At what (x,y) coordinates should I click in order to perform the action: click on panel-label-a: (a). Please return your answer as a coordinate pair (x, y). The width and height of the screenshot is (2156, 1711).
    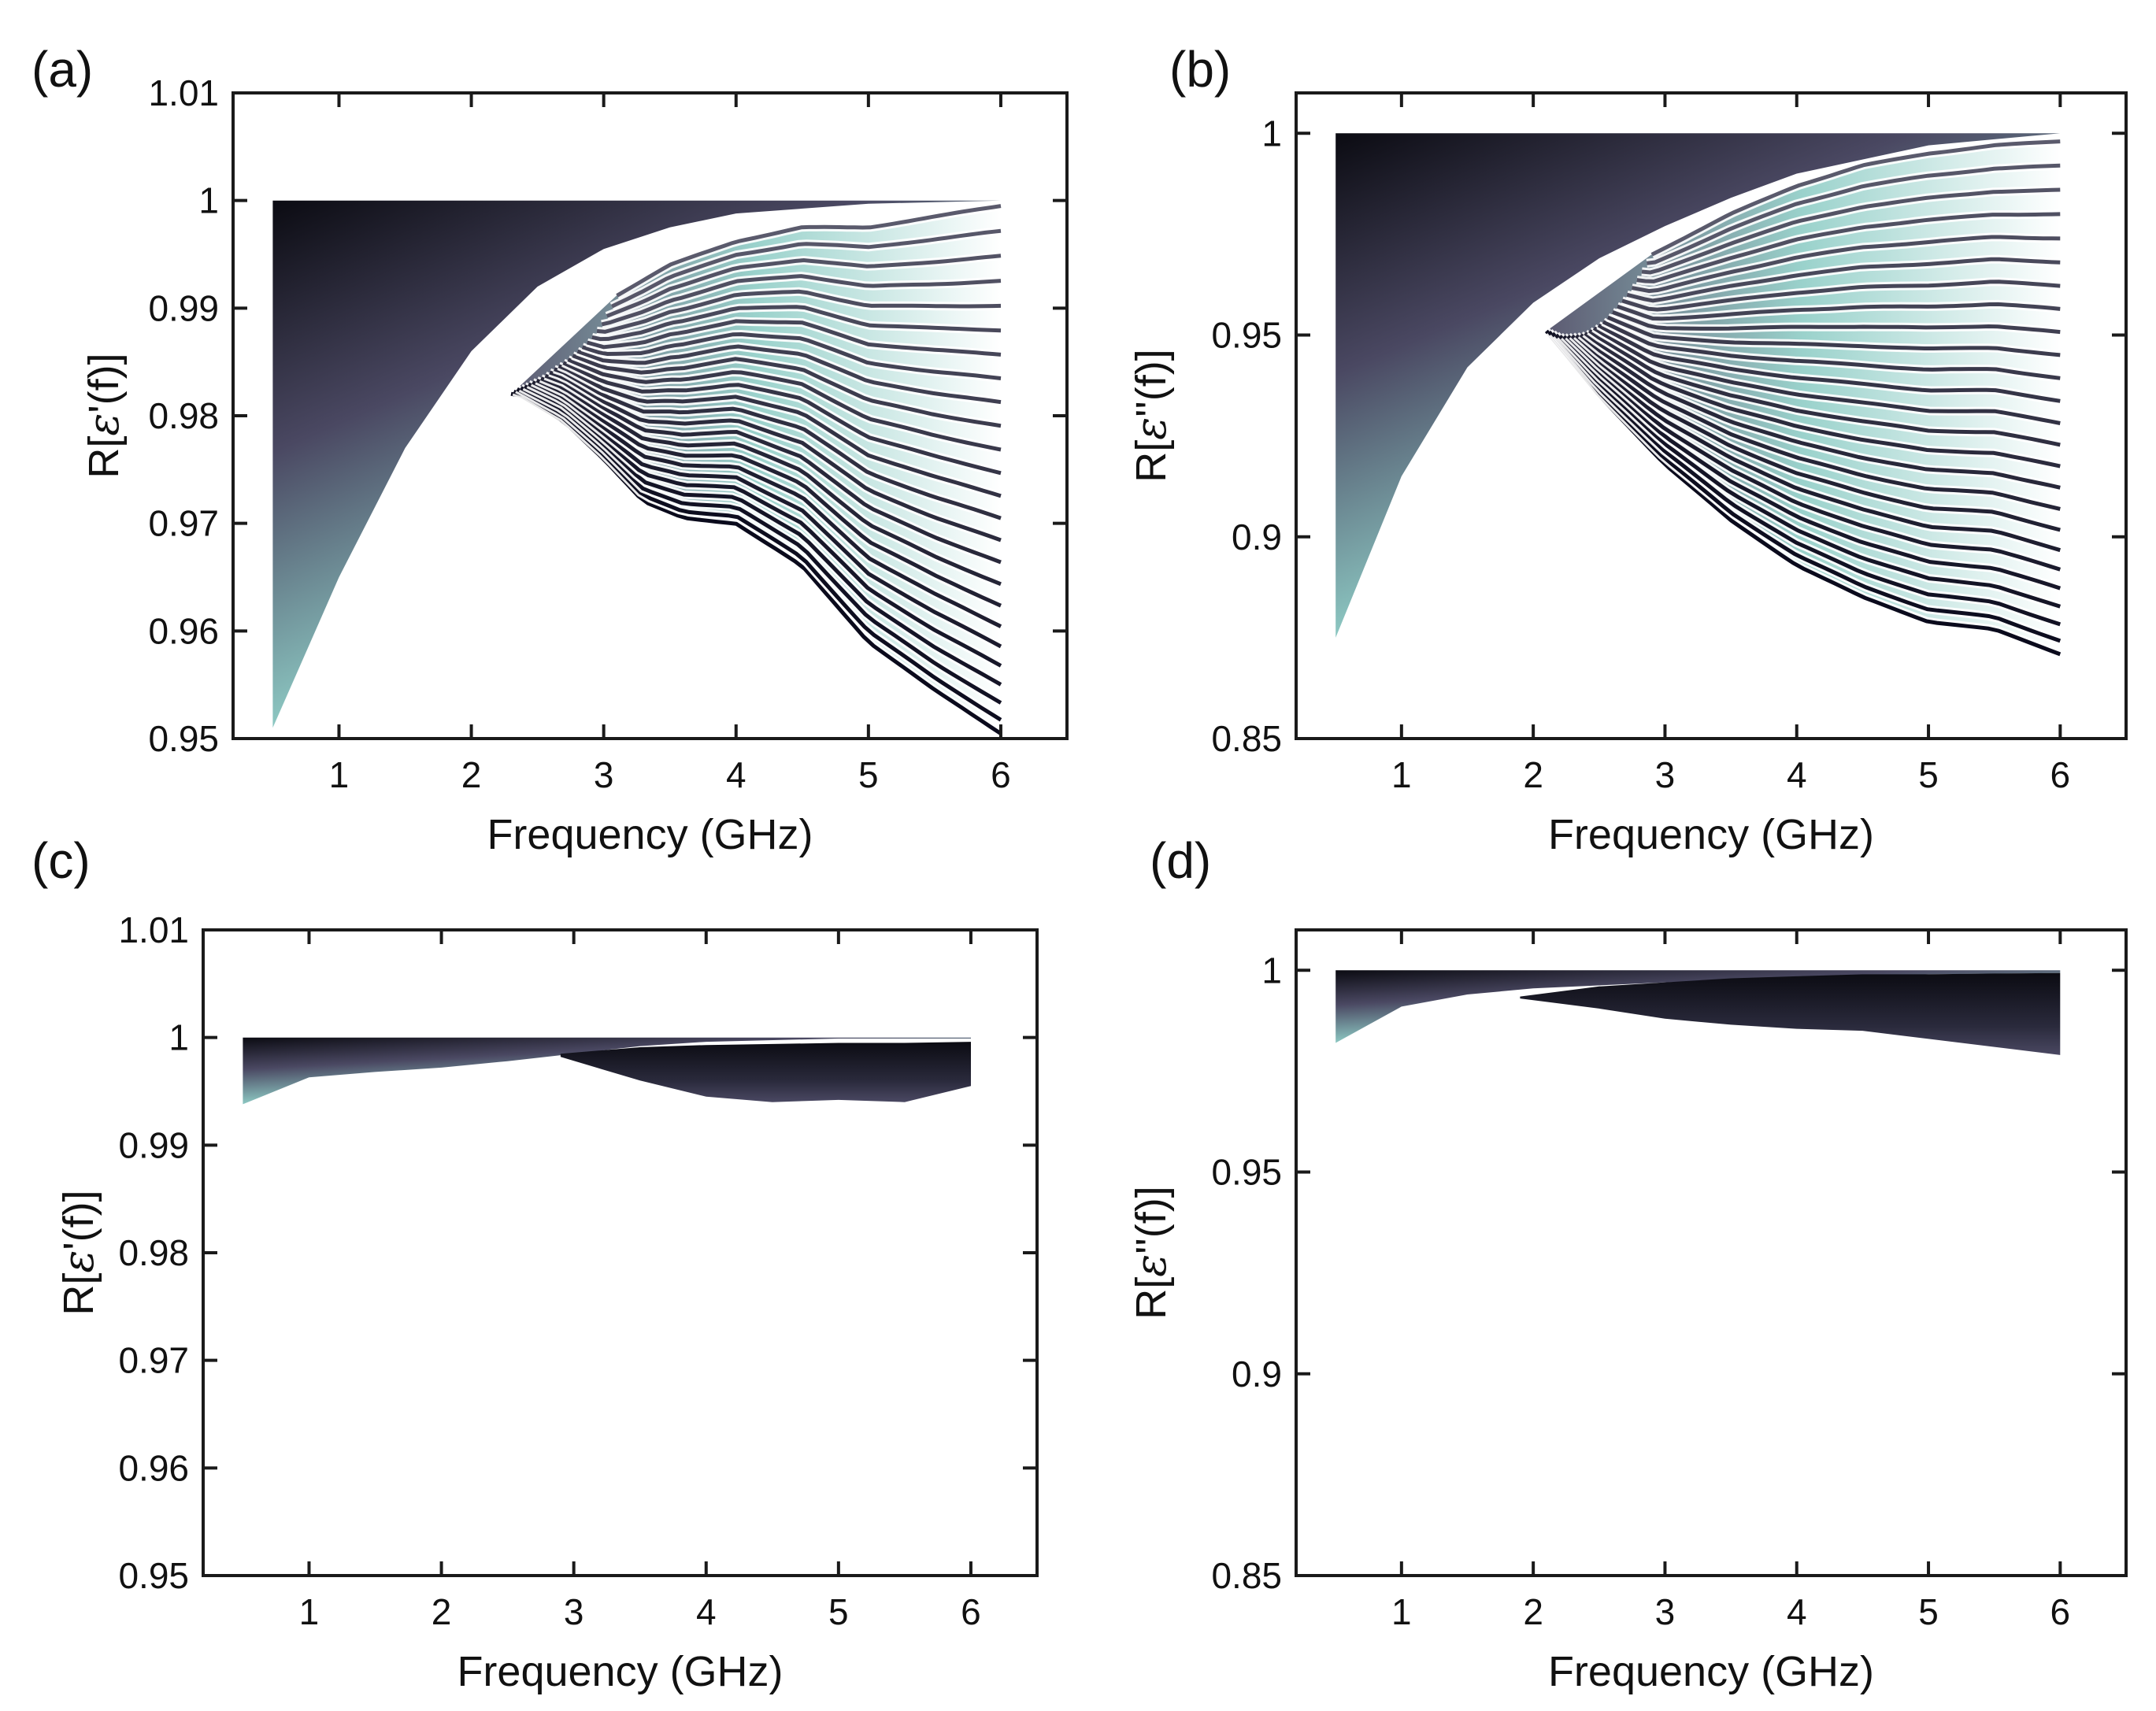
    Looking at the image, I should click on (62, 70).